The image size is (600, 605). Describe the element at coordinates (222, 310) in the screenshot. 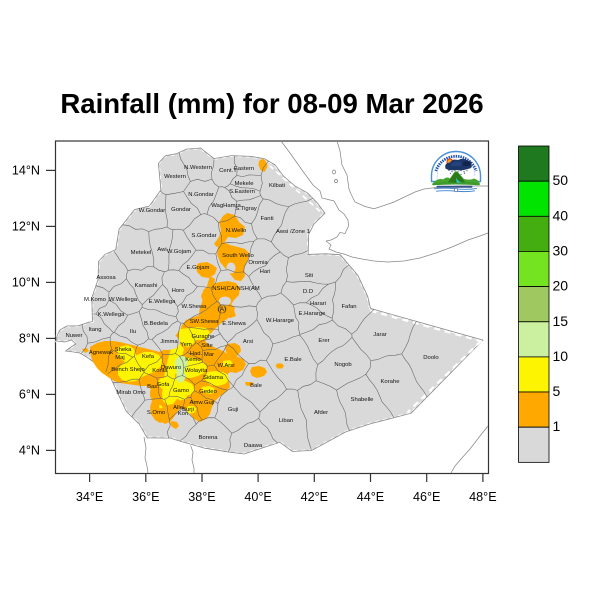

I see `svg-text: (A)` at that location.